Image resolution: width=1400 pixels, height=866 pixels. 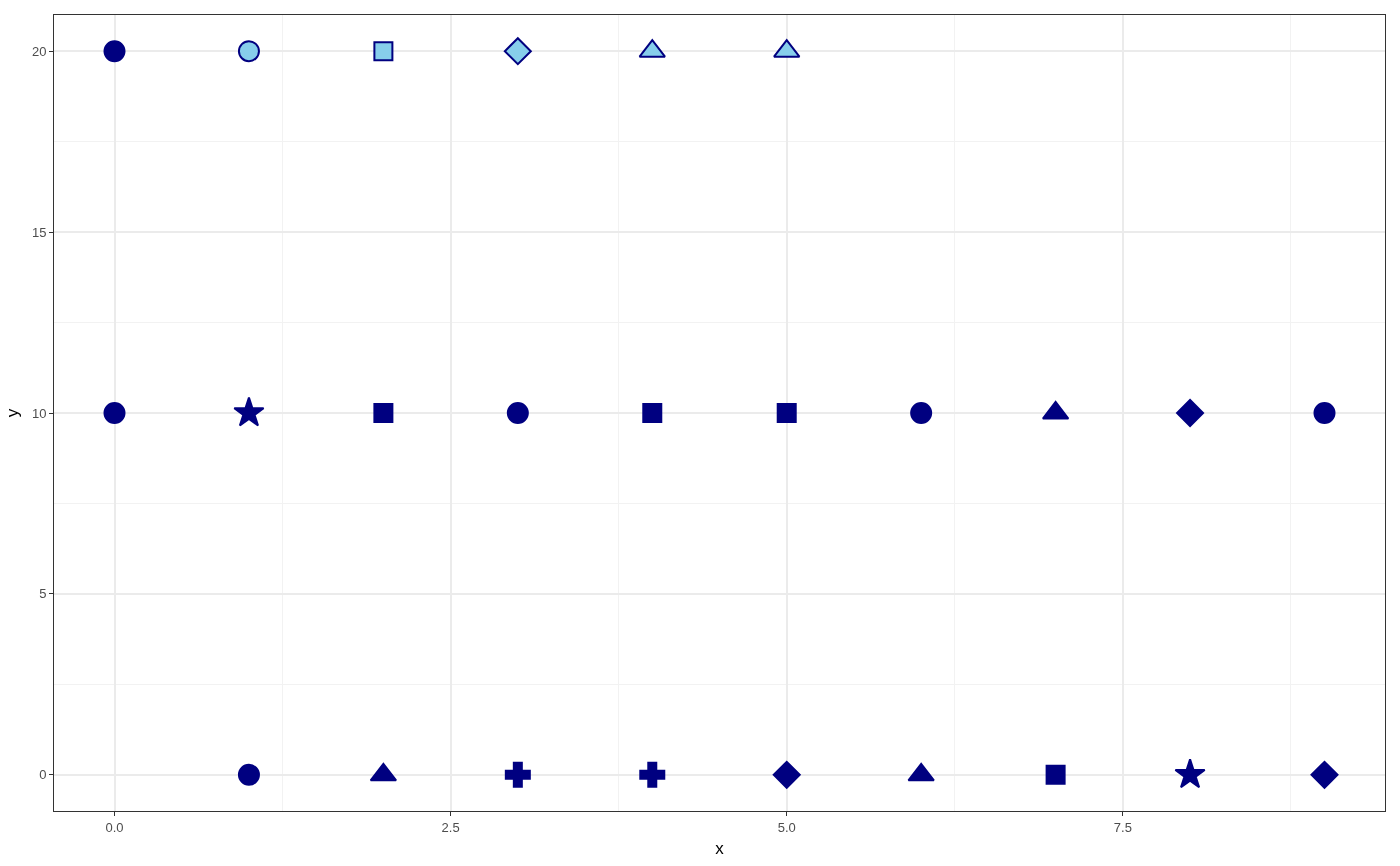 What do you see at coordinates (450, 827) in the screenshot?
I see `x-tick-label: 2.5` at bounding box center [450, 827].